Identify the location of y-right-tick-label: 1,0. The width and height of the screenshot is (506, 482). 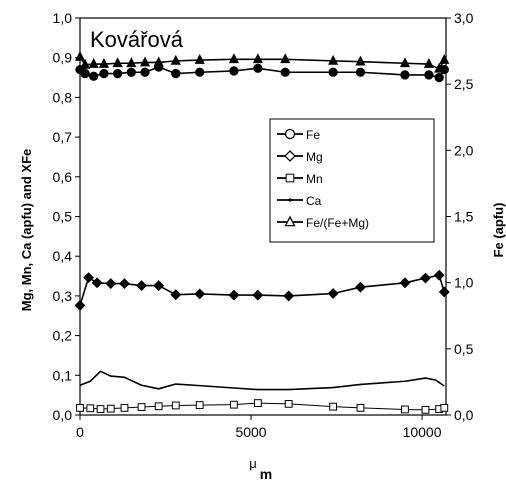
(464, 283).